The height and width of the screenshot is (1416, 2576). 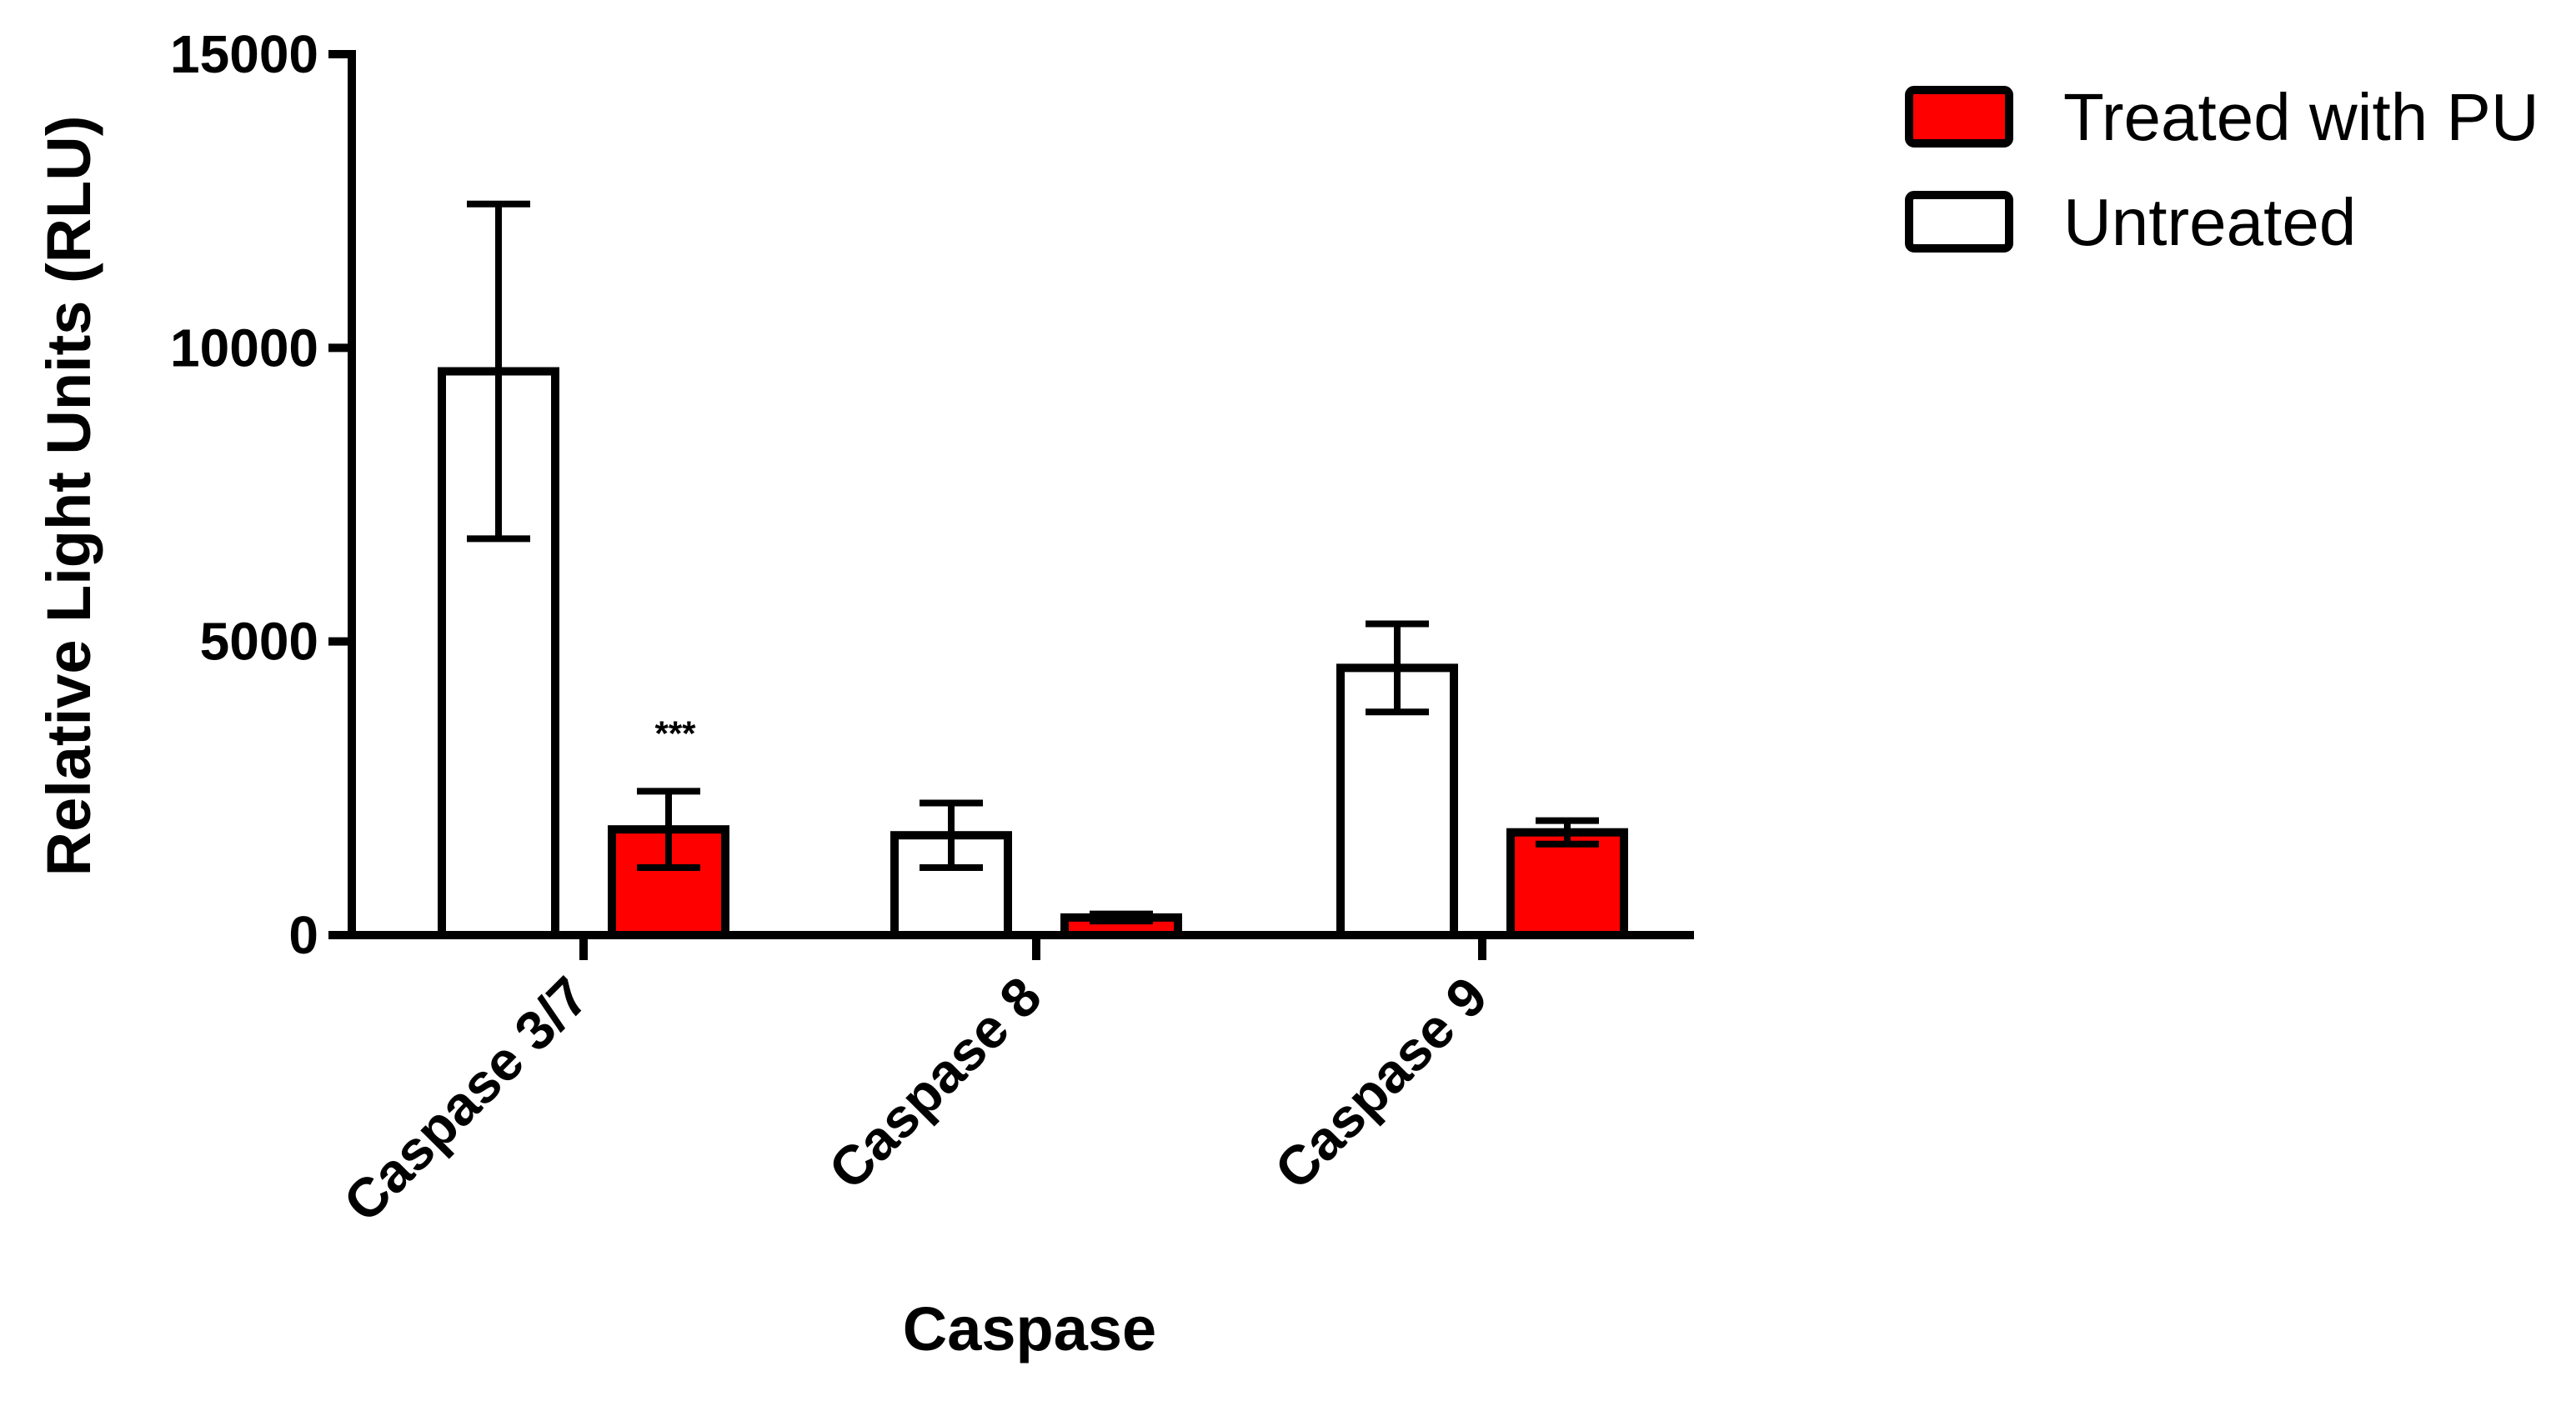 I want to click on y-tick-label: 10000, so click(x=244, y=348).